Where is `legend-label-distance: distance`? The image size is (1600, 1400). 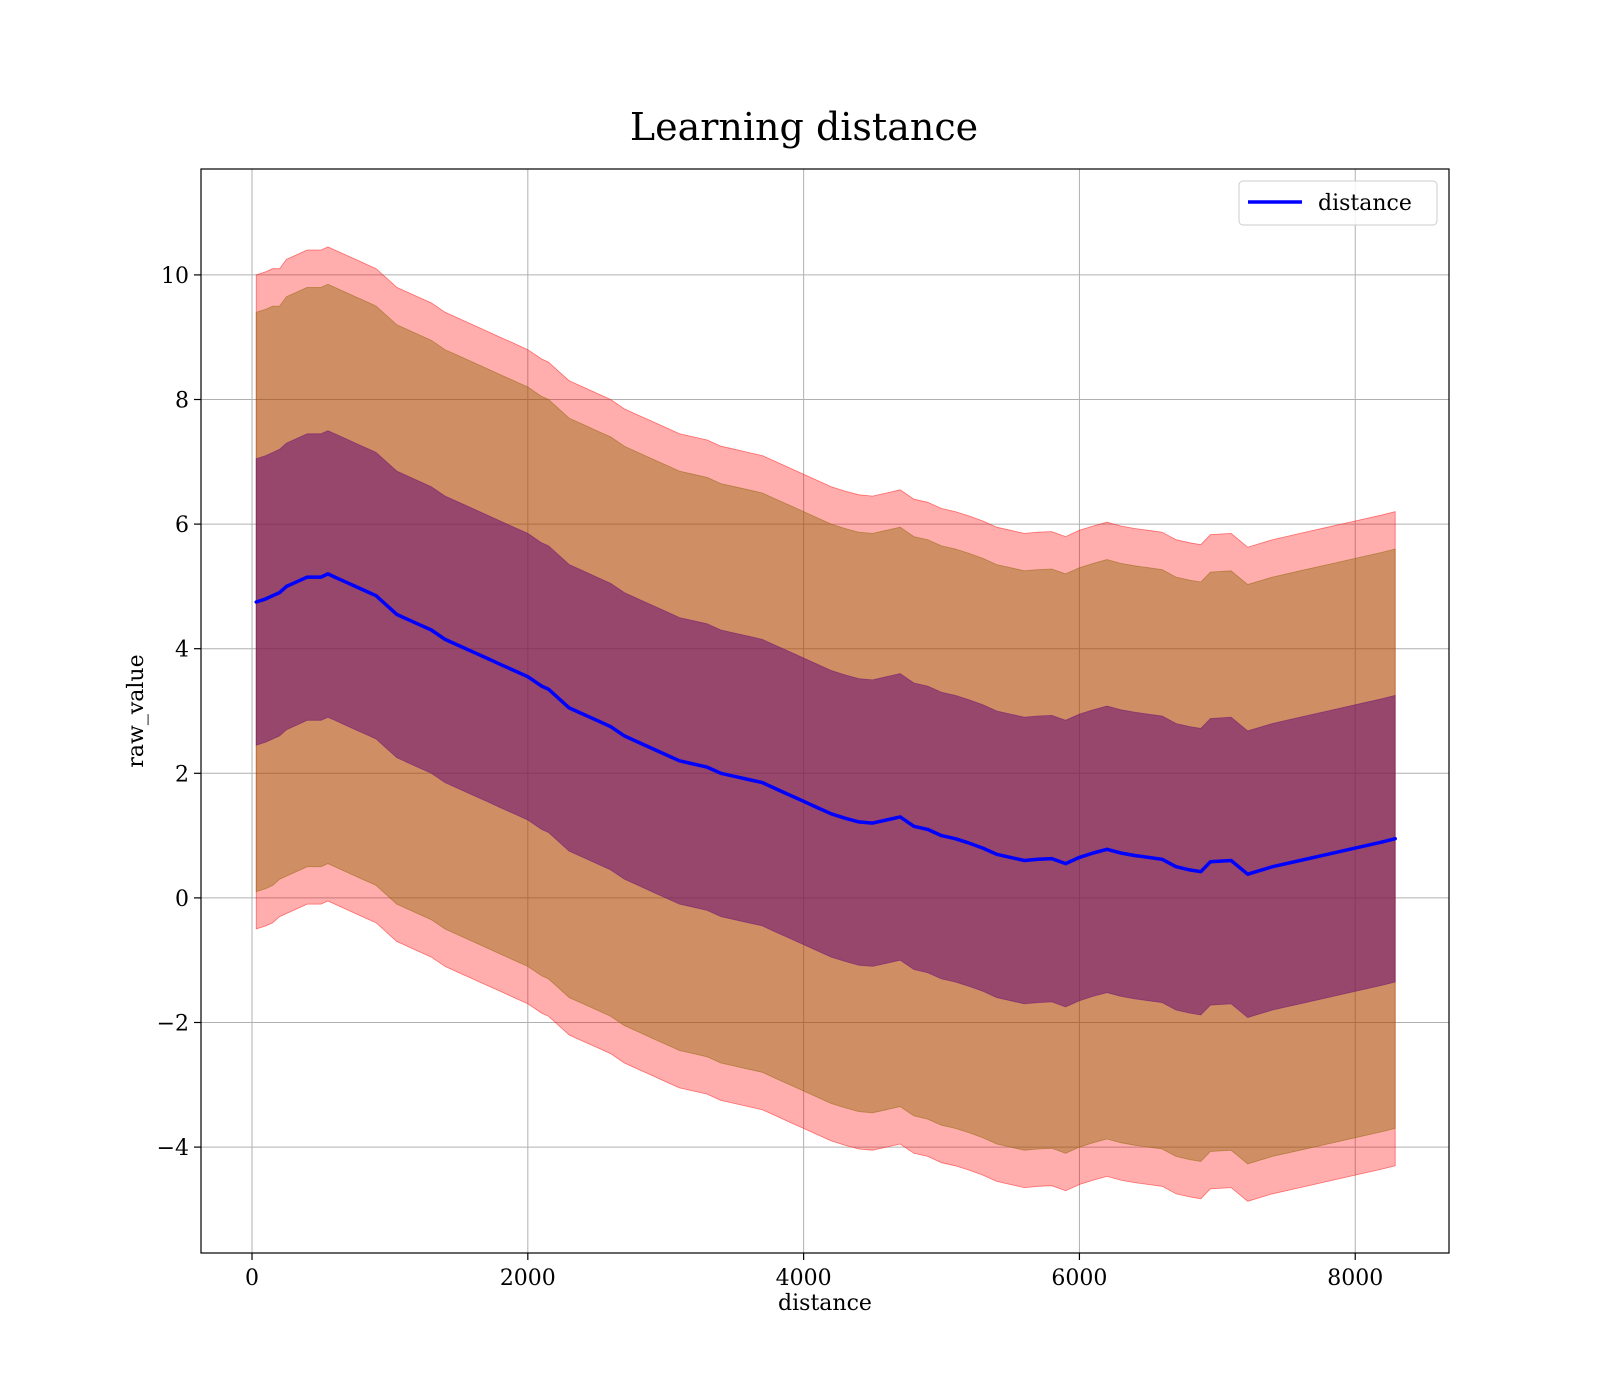
legend-label-distance: distance is located at coordinates (1365, 203).